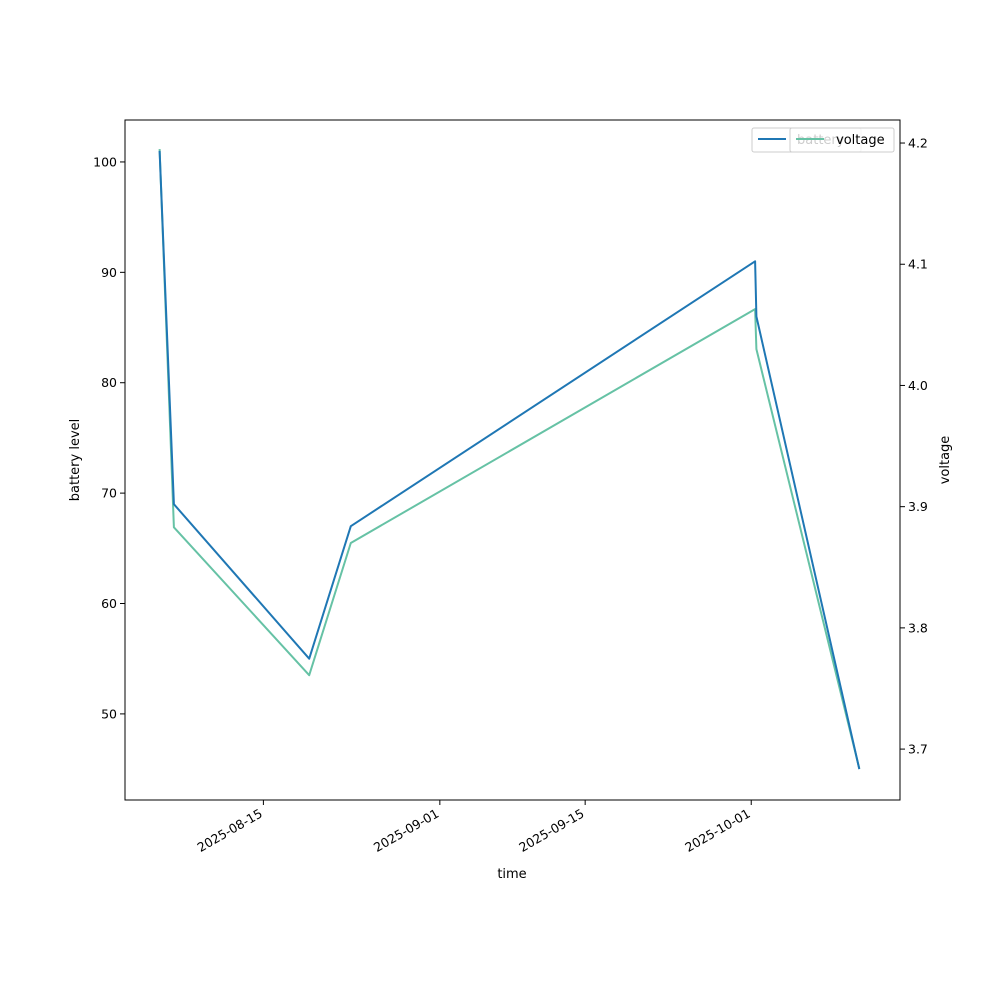 The image size is (1000, 1000). Describe the element at coordinates (860, 140) in the screenshot. I see `legend-voltage-label: voltage` at that location.